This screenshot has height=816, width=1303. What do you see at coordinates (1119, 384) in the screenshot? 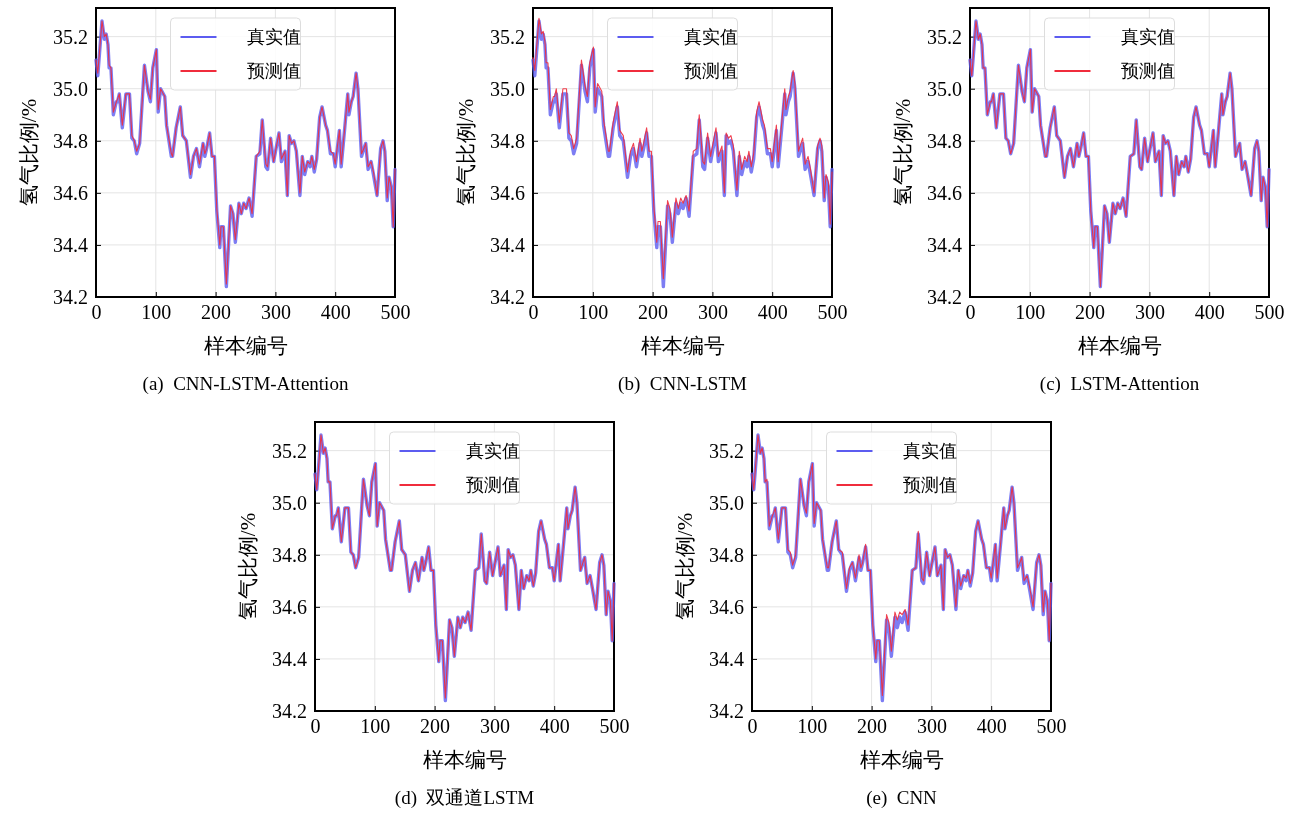
I see `text: (c) LSTM-Attention` at bounding box center [1119, 384].